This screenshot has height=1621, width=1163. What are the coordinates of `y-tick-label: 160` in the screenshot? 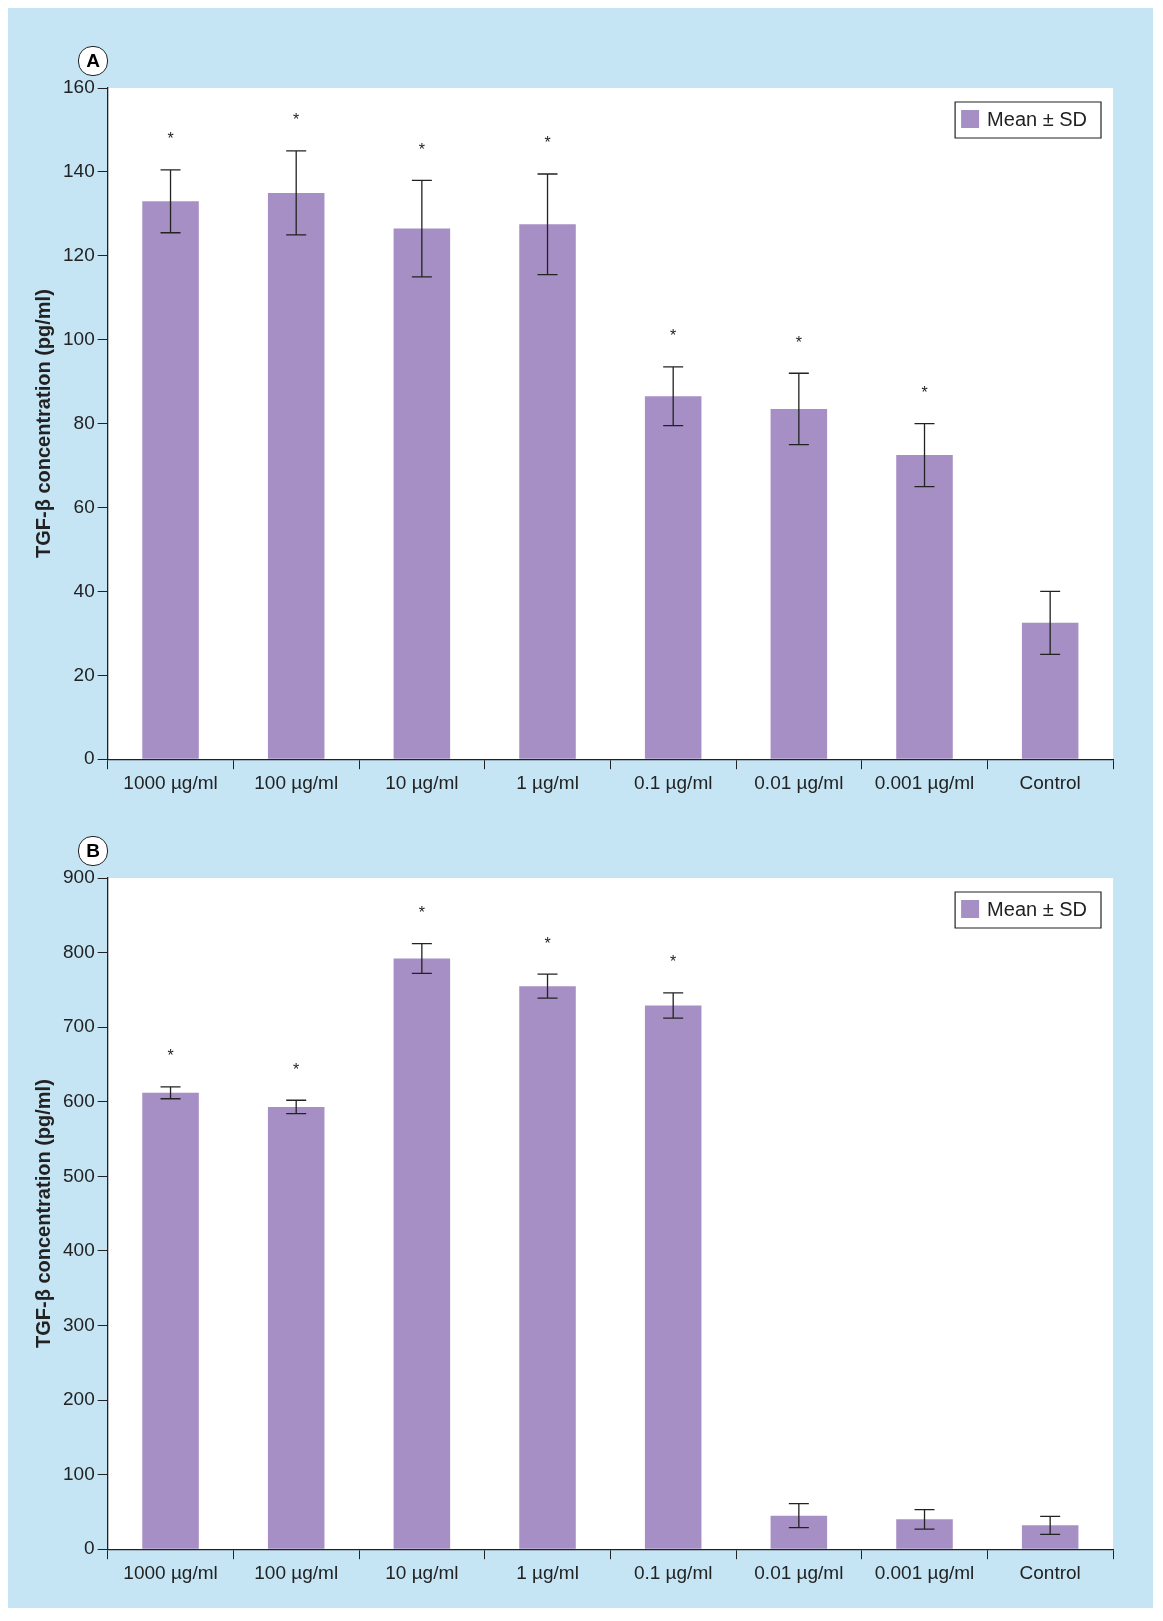 It's located at (79, 87).